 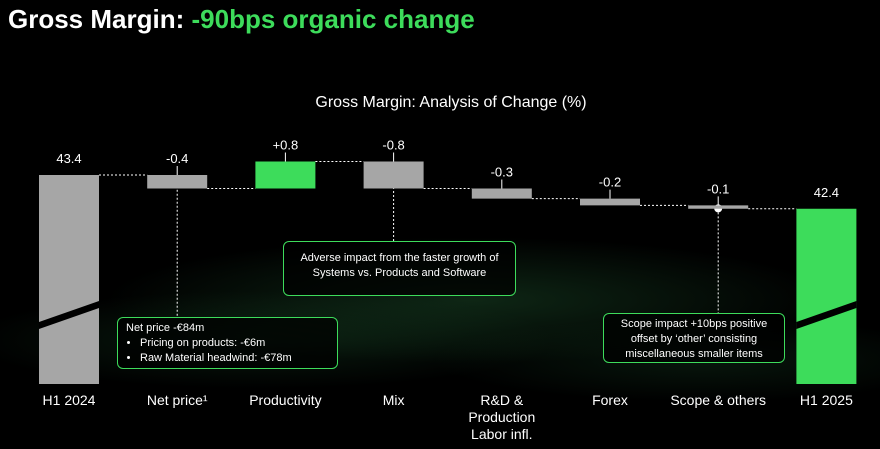 What do you see at coordinates (177, 158) in the screenshot?
I see `value-label: -0.4` at bounding box center [177, 158].